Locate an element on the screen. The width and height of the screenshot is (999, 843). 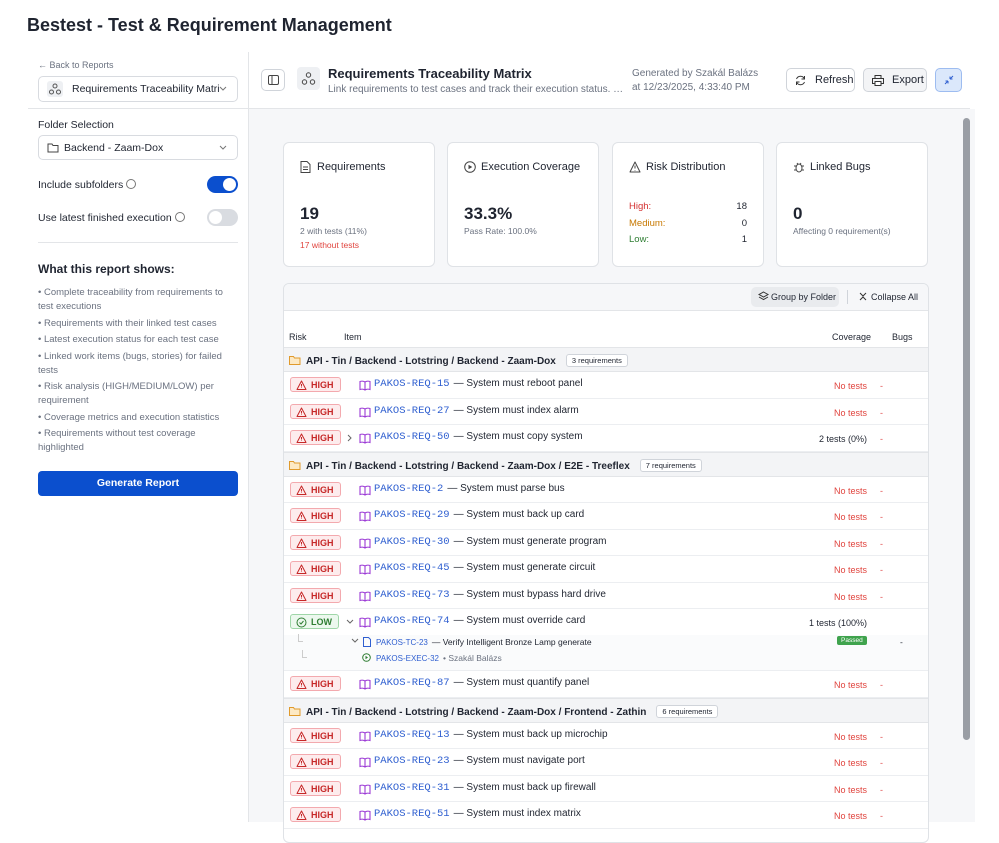
group-by-button: Group by Folder is located at coordinates (795, 297).